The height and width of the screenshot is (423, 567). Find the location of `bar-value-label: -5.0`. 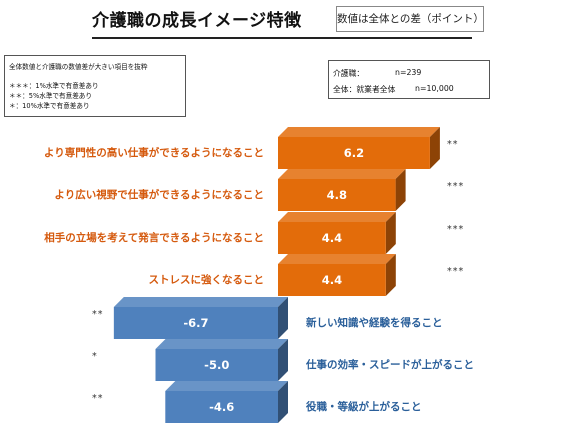

bar-value-label: -5.0 is located at coordinates (216, 365).